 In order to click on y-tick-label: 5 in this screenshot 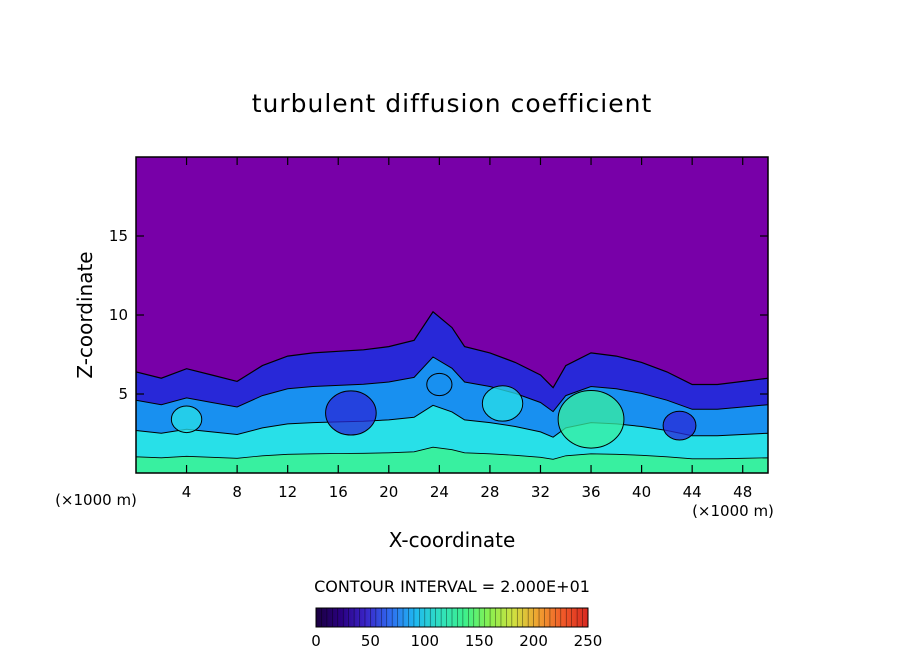, I will do `click(123, 394)`.